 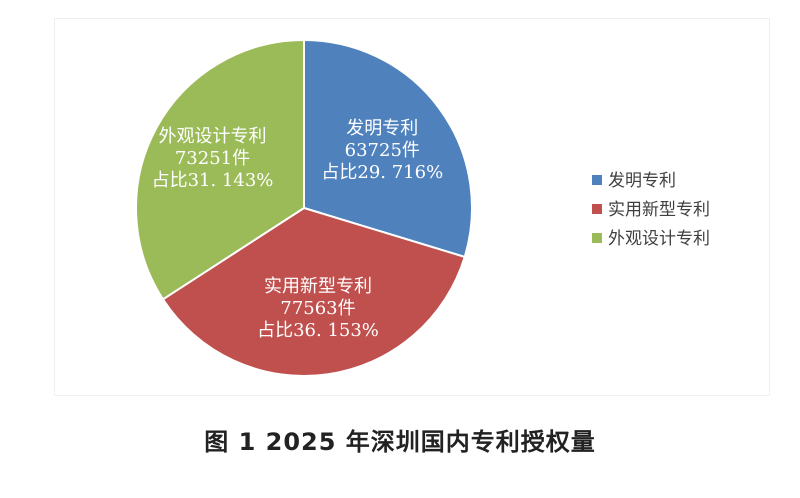 What do you see at coordinates (212, 158) in the screenshot?
I see `slice-value-label: 73251件` at bounding box center [212, 158].